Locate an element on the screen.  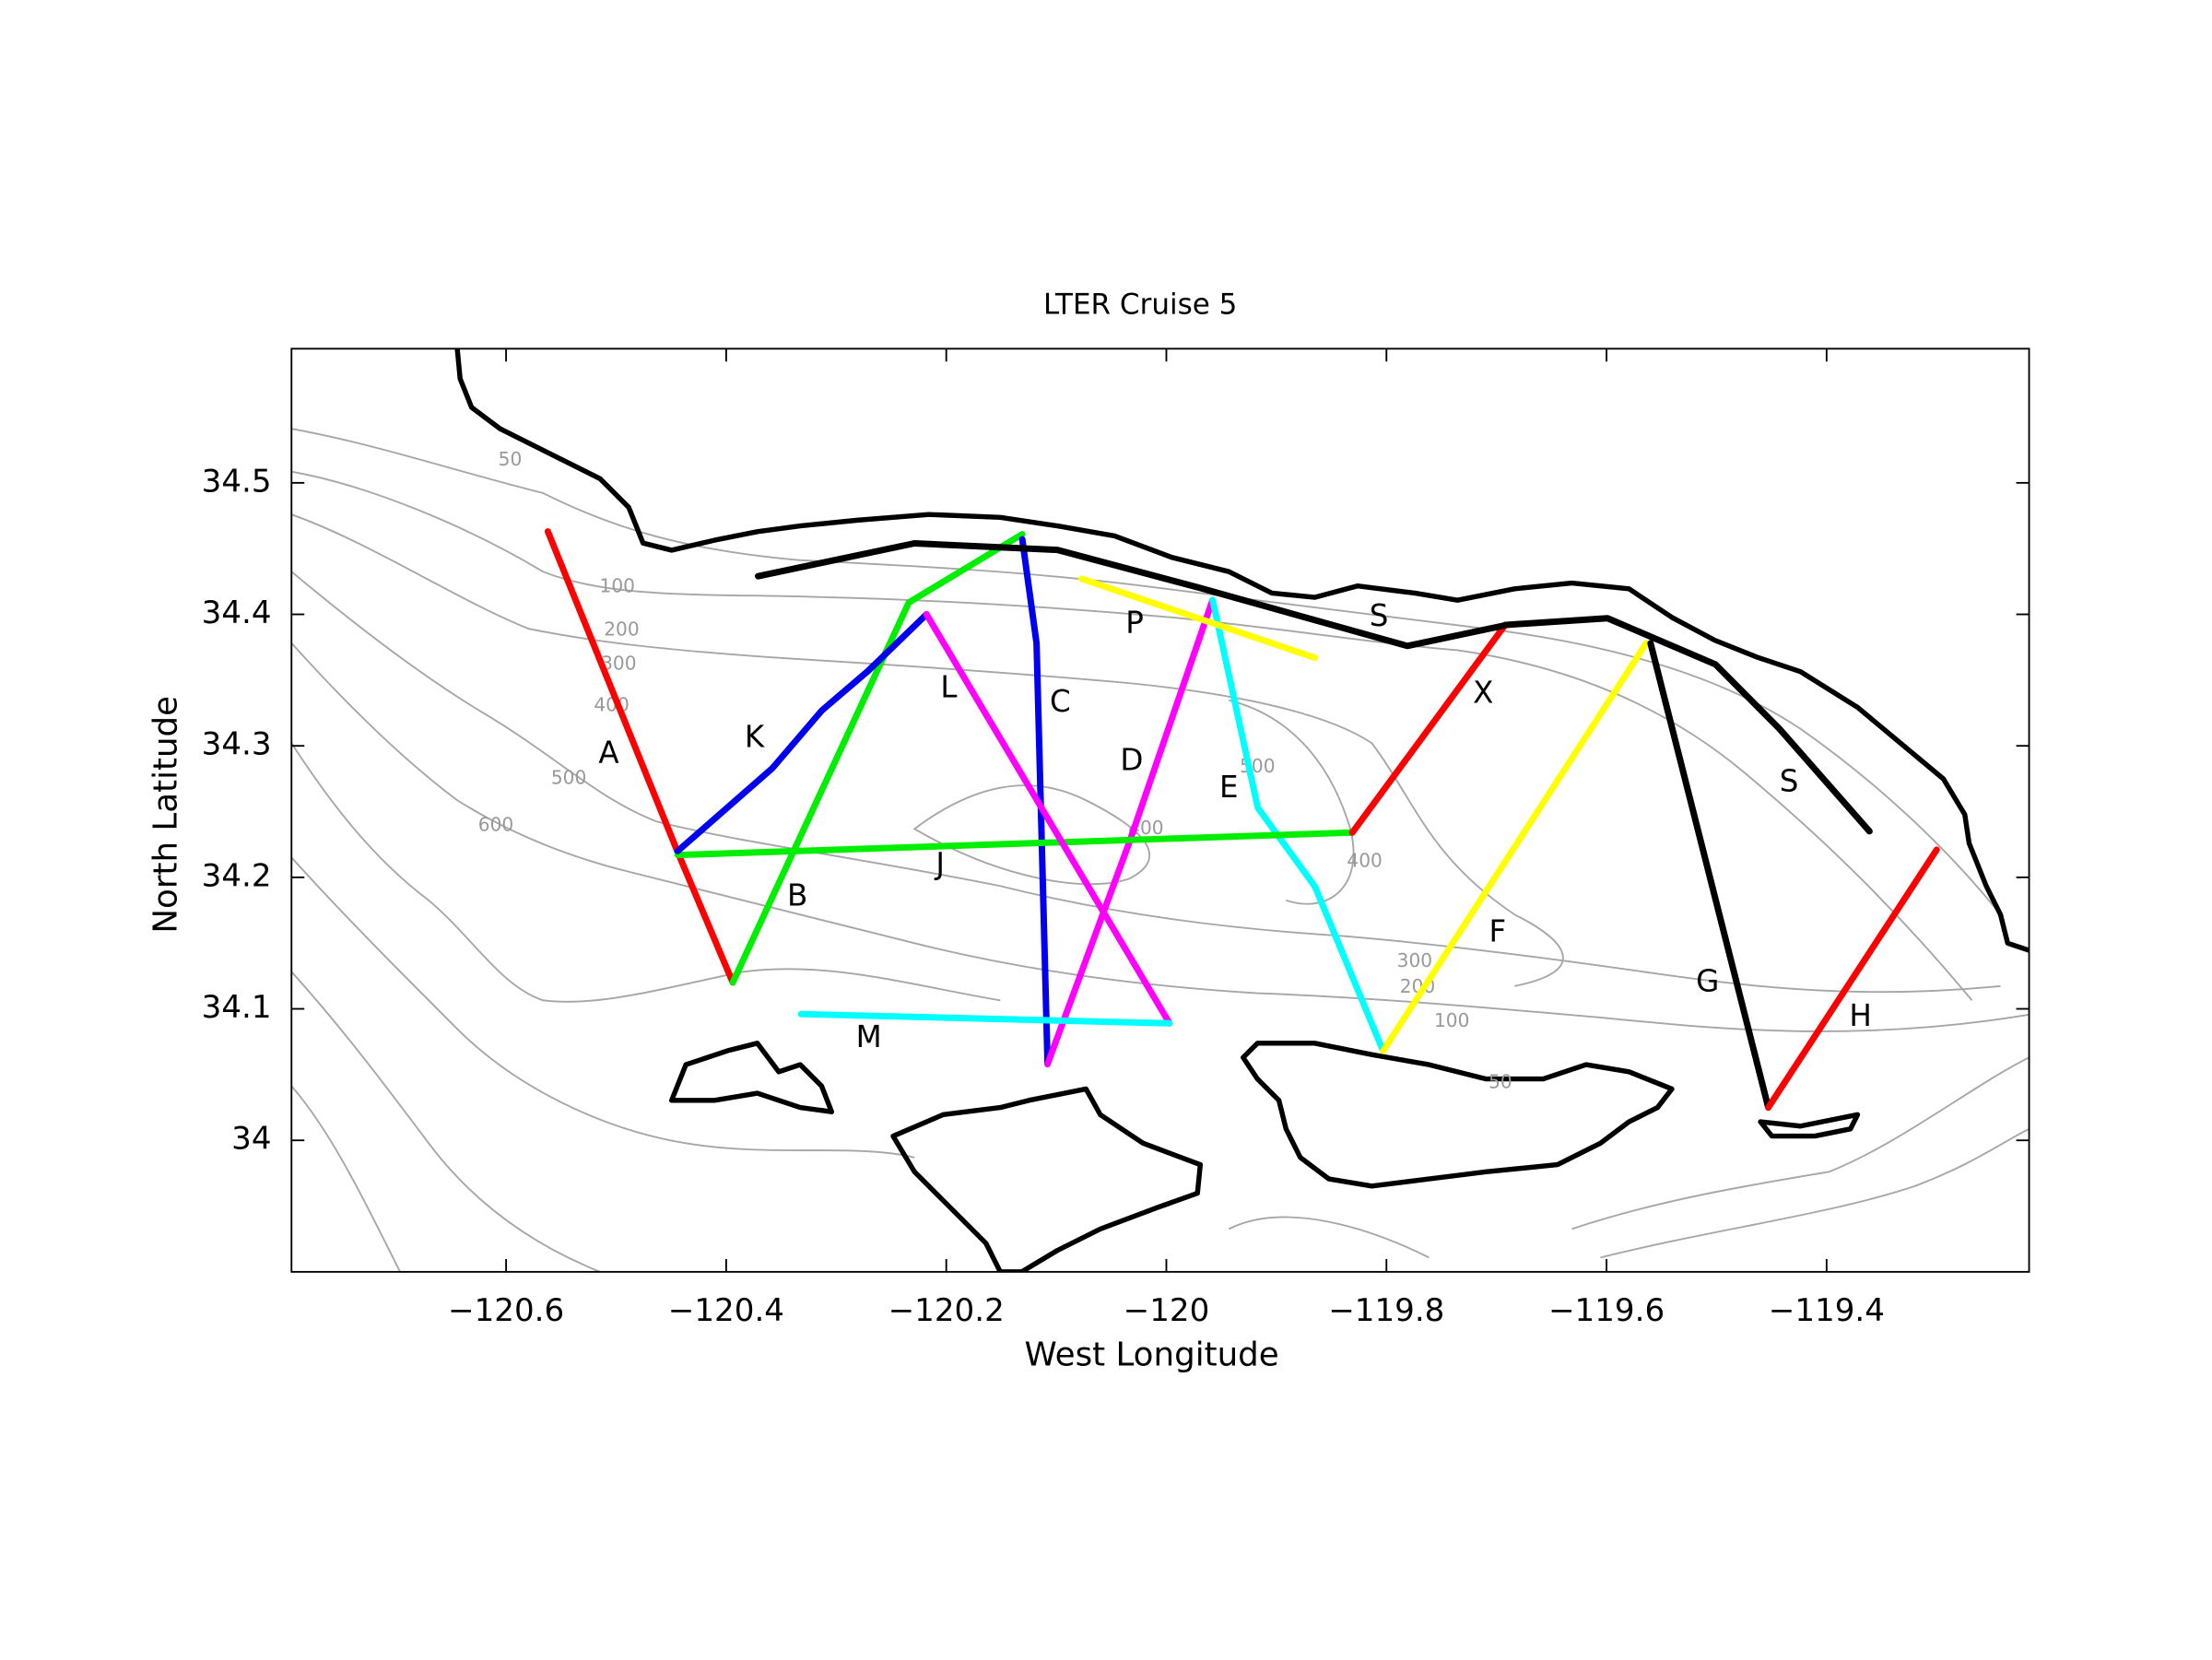
track-label: G is located at coordinates (1707, 981).